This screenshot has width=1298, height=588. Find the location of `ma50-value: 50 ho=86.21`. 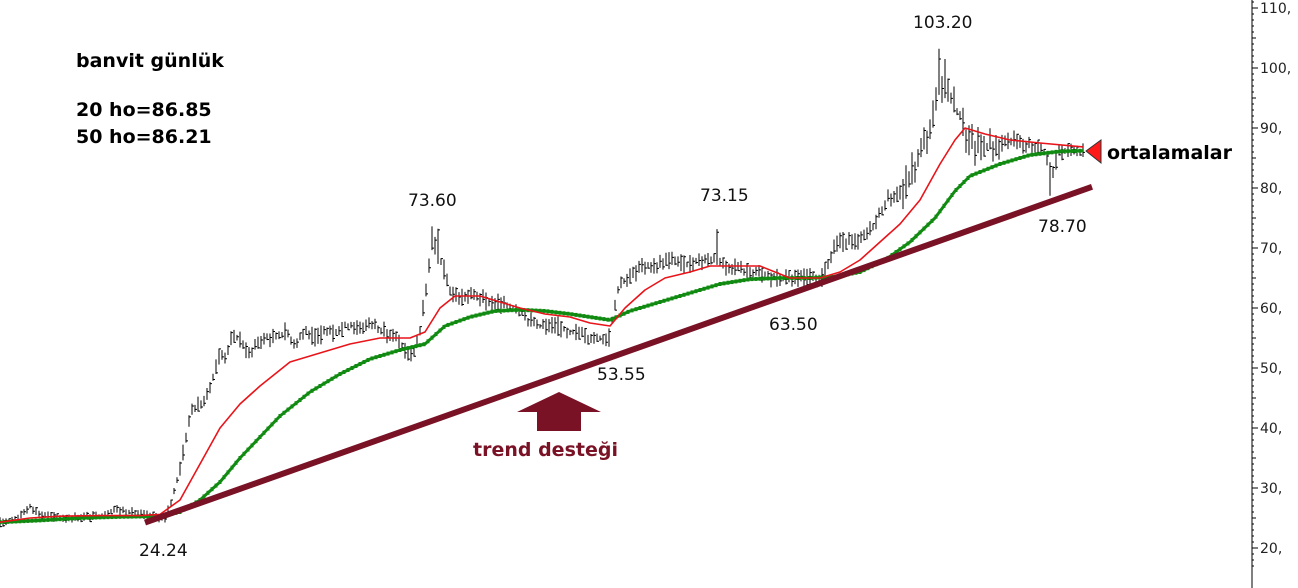

ma50-value: 50 ho=86.21 is located at coordinates (144, 137).